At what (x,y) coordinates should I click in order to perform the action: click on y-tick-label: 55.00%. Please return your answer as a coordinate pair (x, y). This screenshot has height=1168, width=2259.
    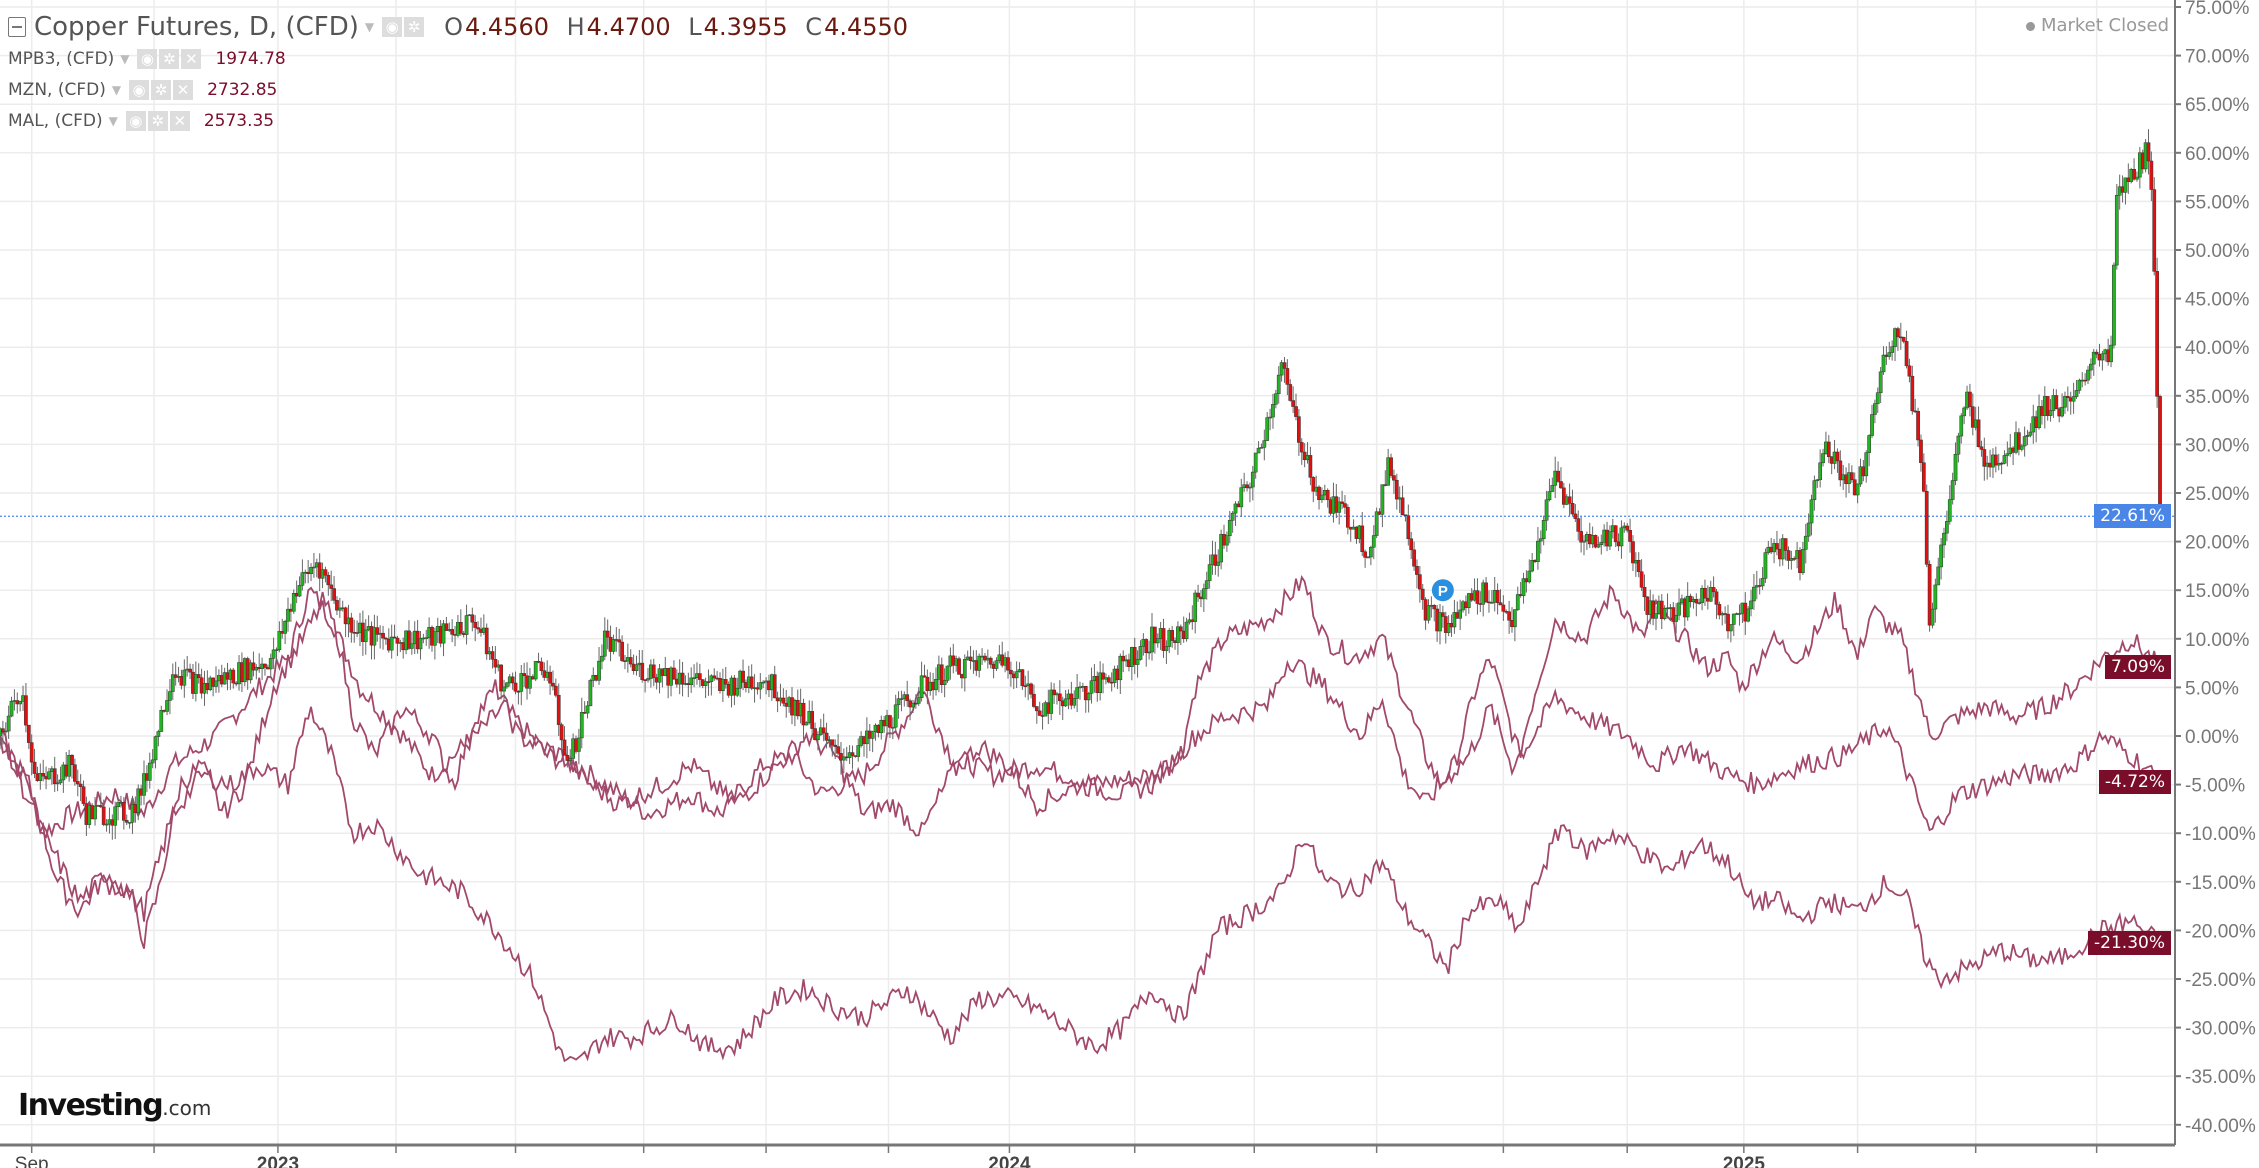
    Looking at the image, I should click on (2217, 202).